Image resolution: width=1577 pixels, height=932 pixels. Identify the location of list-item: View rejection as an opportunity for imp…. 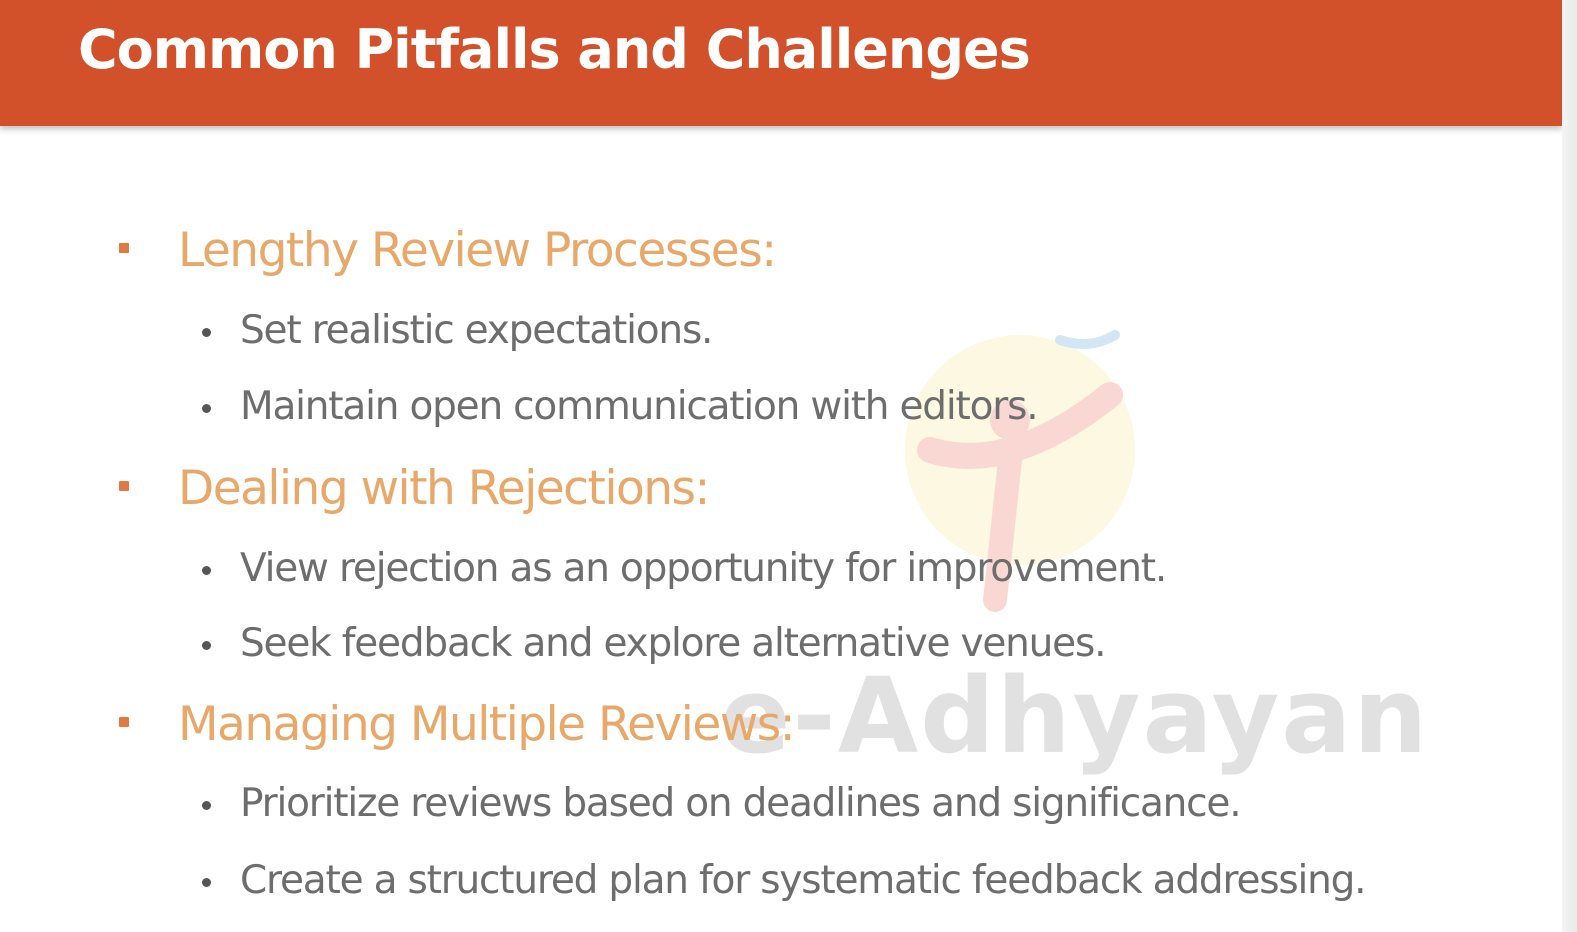
(703, 568).